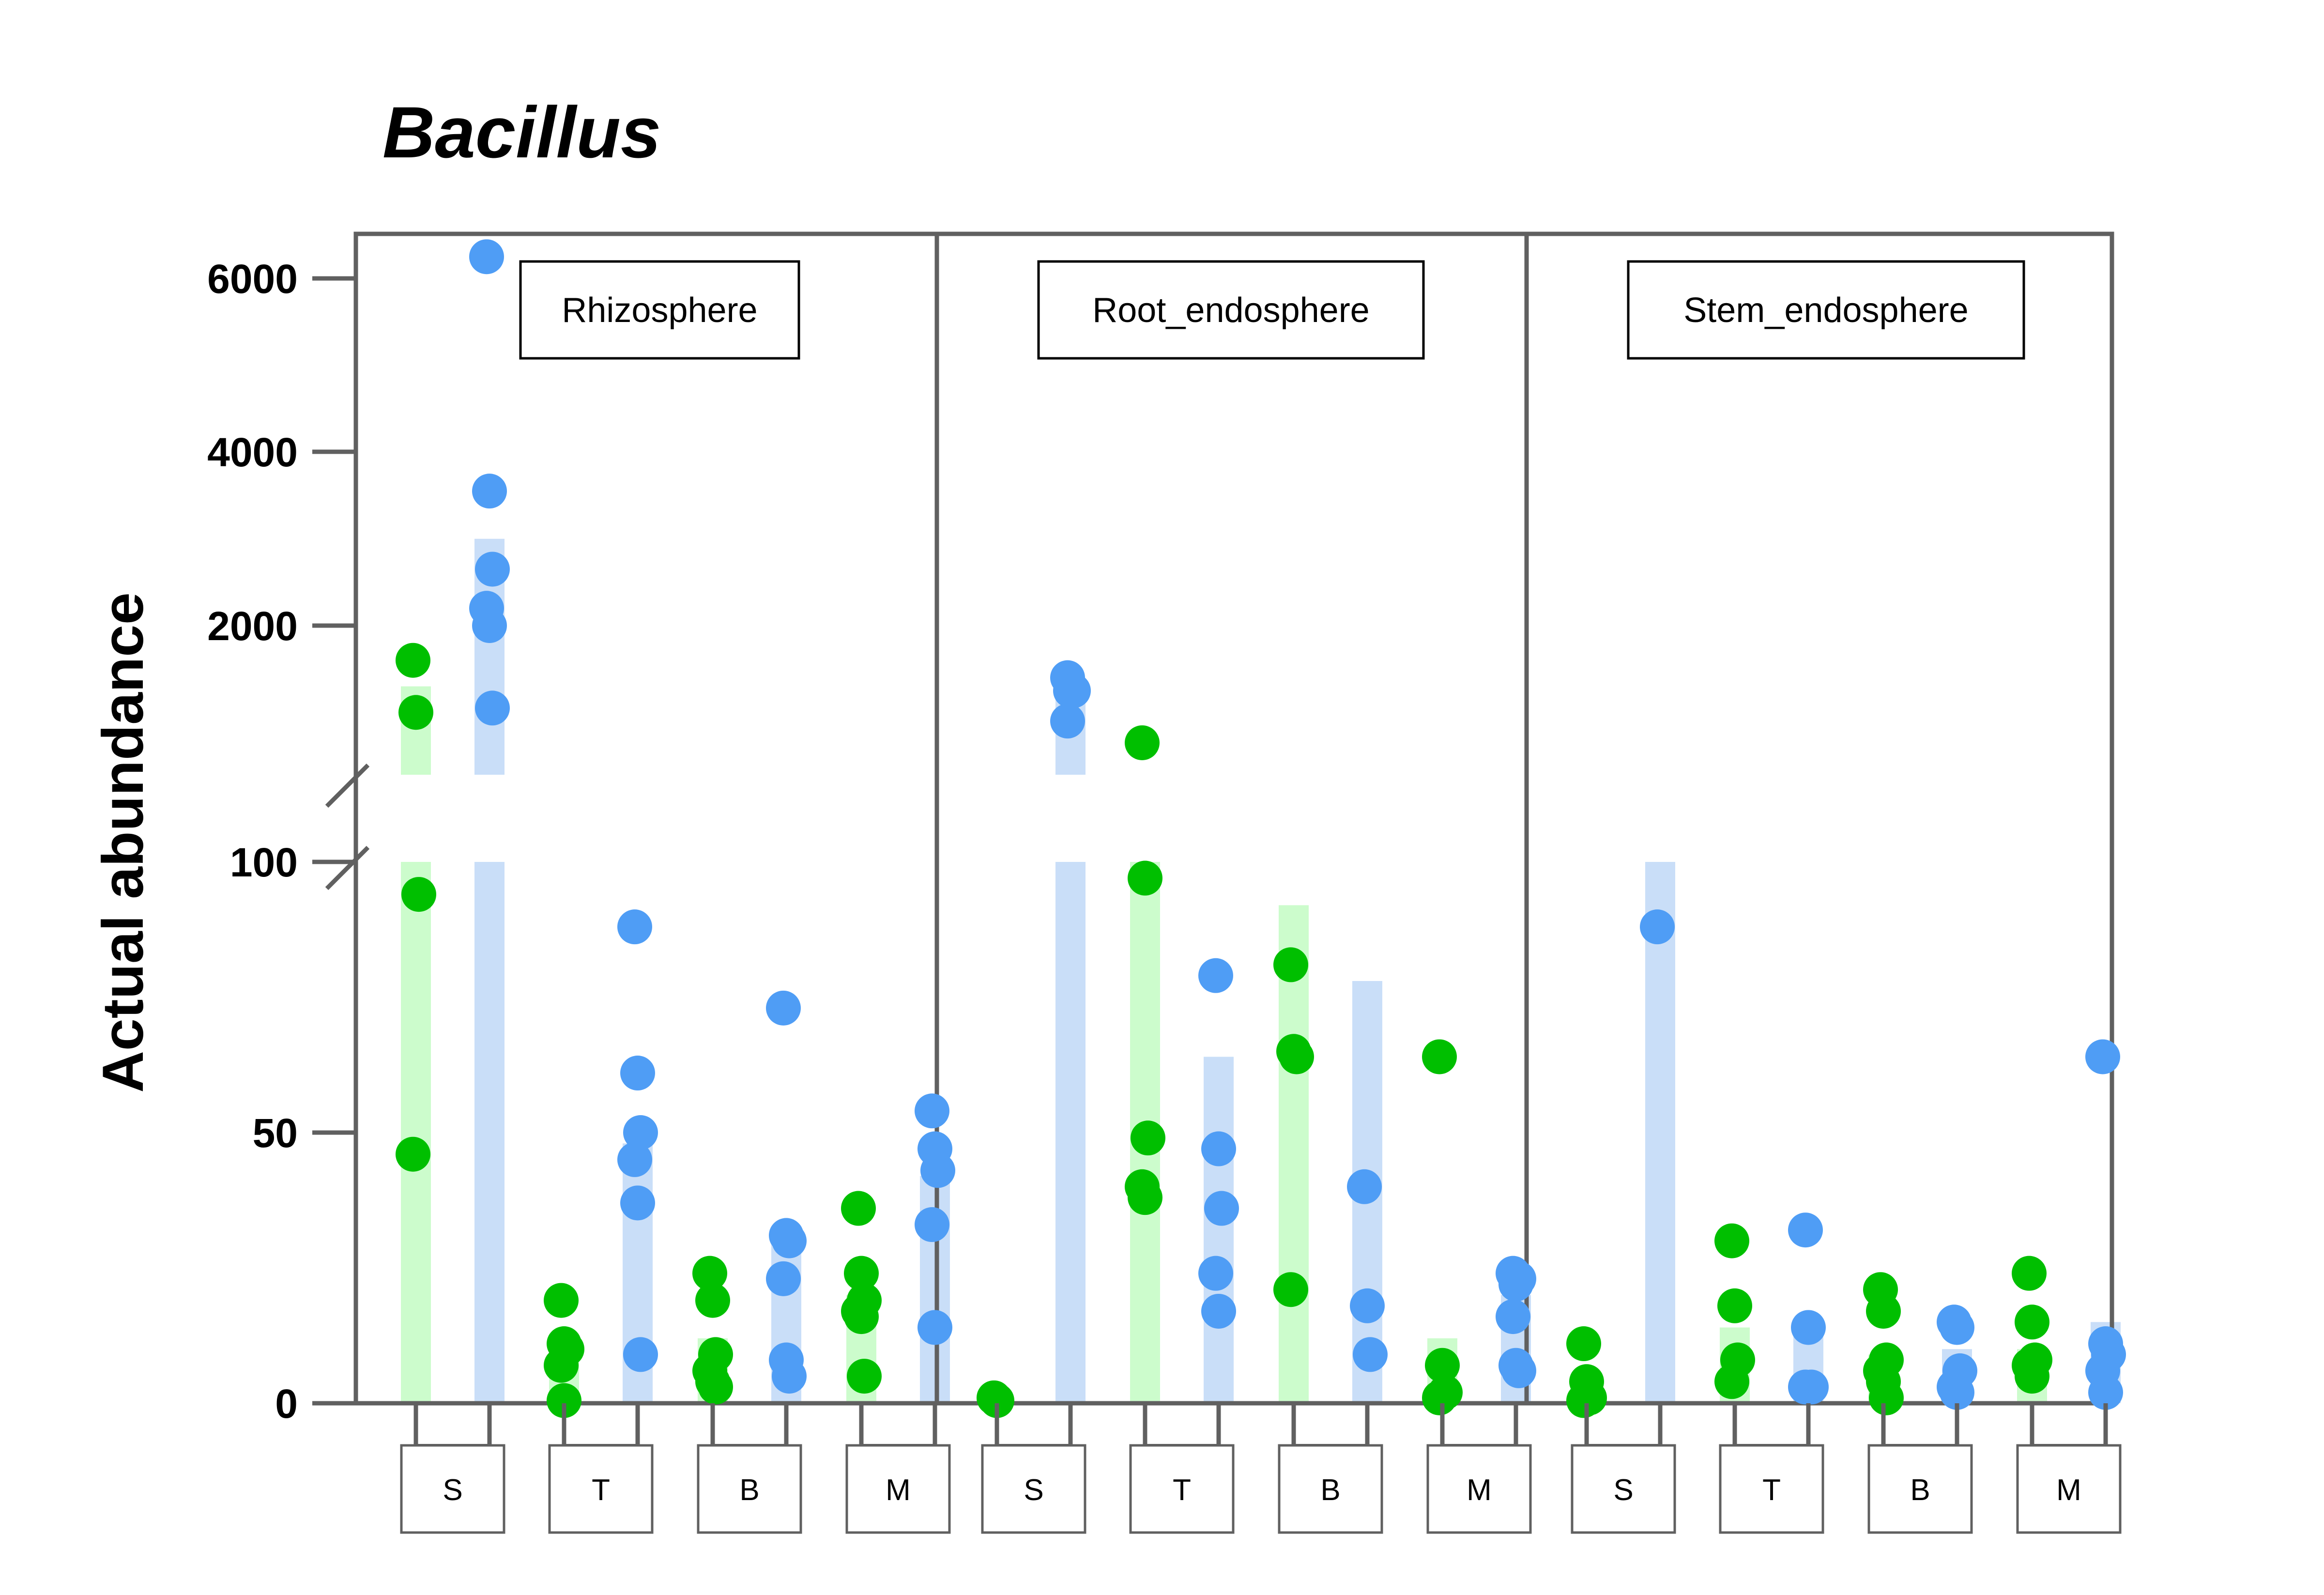 This screenshot has width=2324, height=1595. Describe the element at coordinates (264, 862) in the screenshot. I see `y-tick-label-100: 100` at that location.